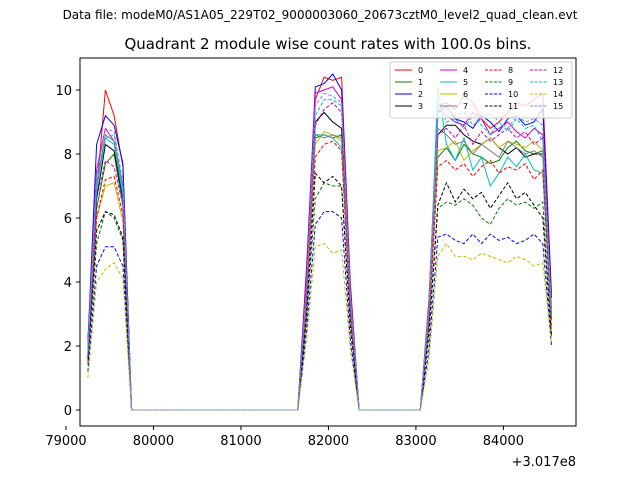  What do you see at coordinates (558, 70) in the screenshot?
I see `legend-label-12: 12` at bounding box center [558, 70].